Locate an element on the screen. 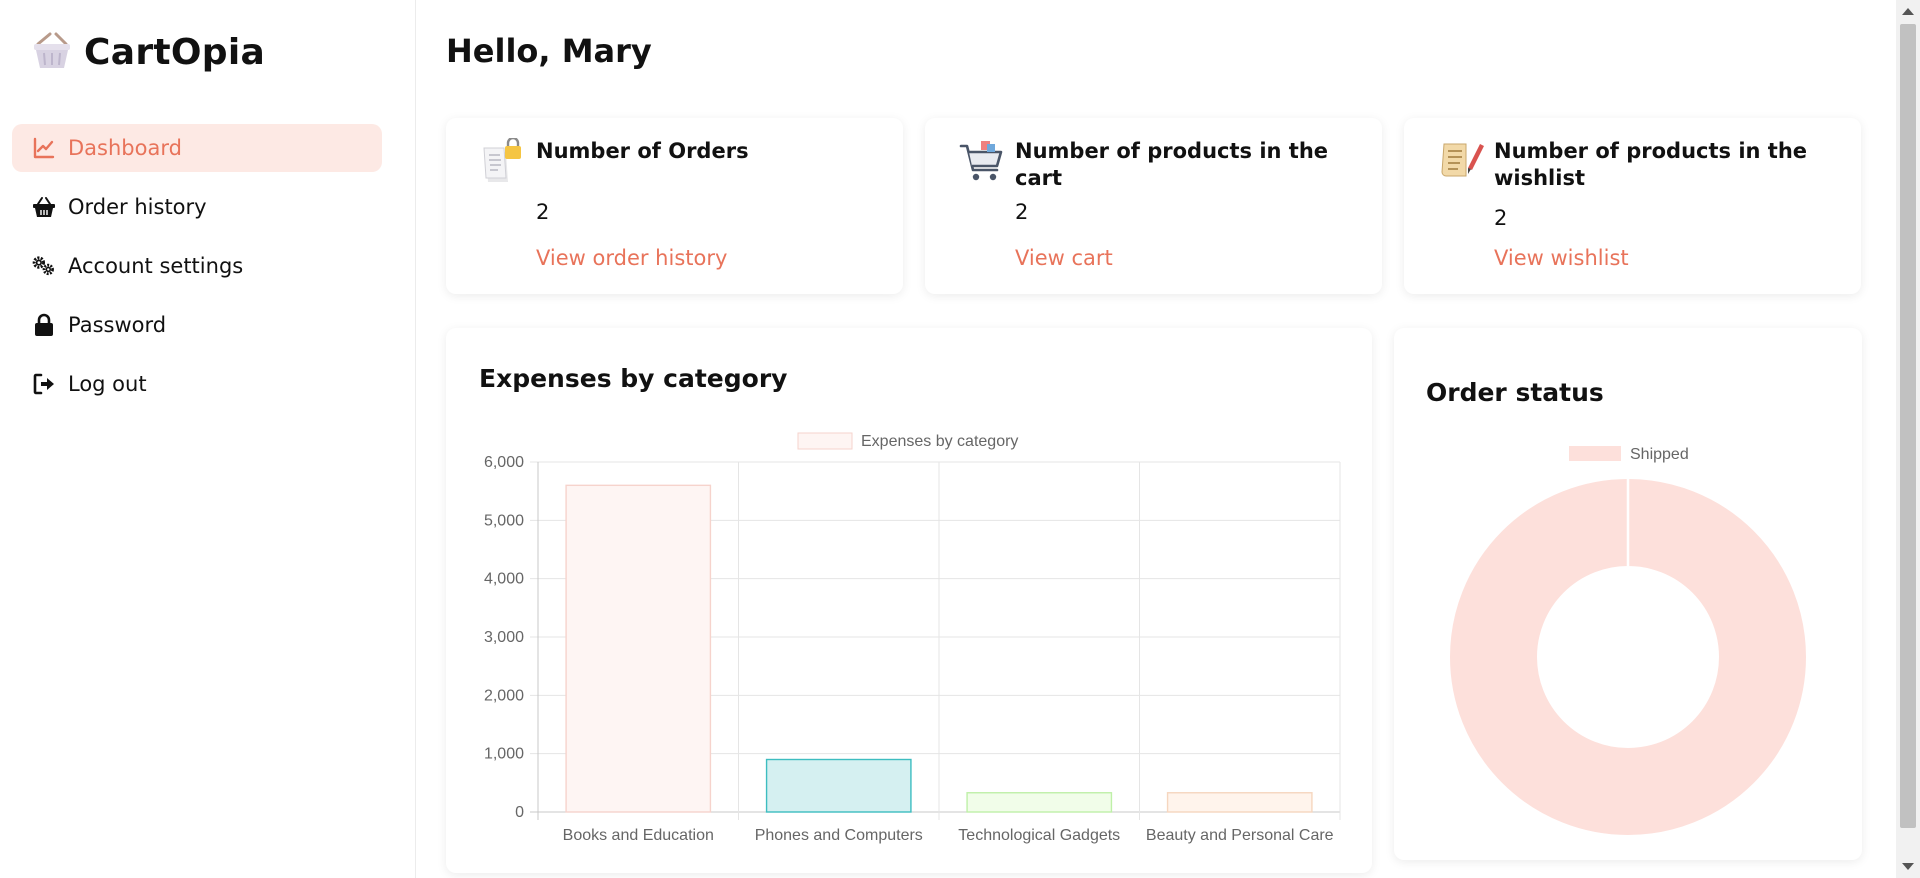  sidebar-item-log-out: Log out is located at coordinates (197, 384).